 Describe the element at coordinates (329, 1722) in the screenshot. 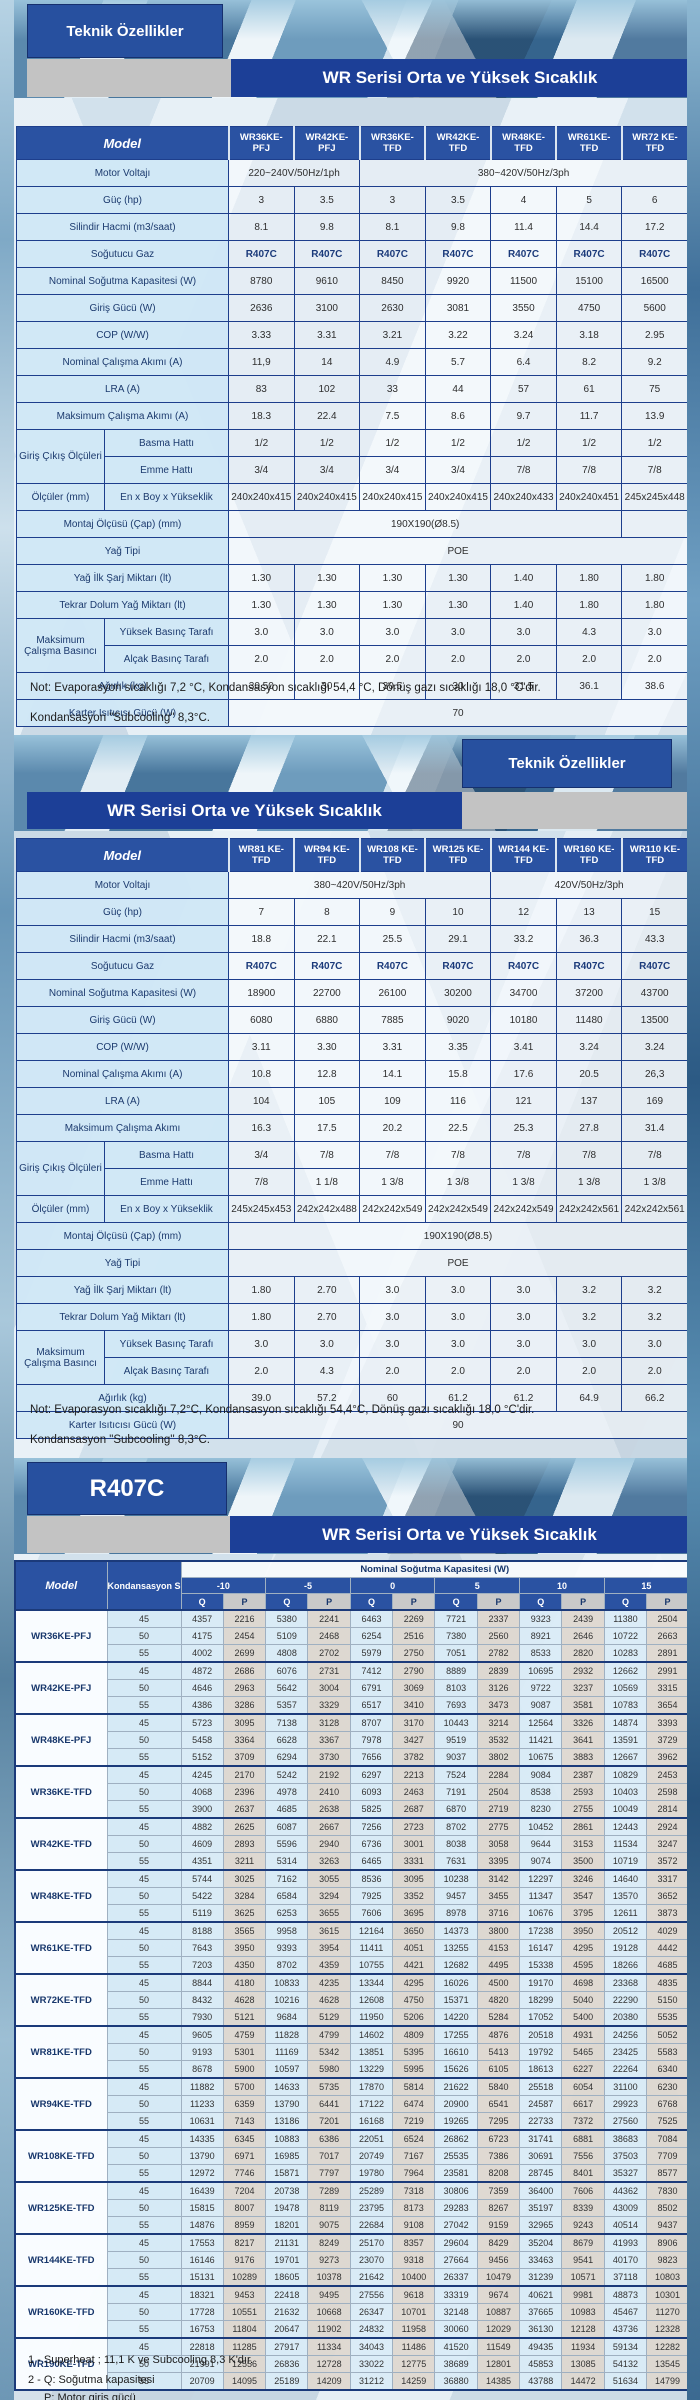

I see `power-p-cell: 3128` at that location.